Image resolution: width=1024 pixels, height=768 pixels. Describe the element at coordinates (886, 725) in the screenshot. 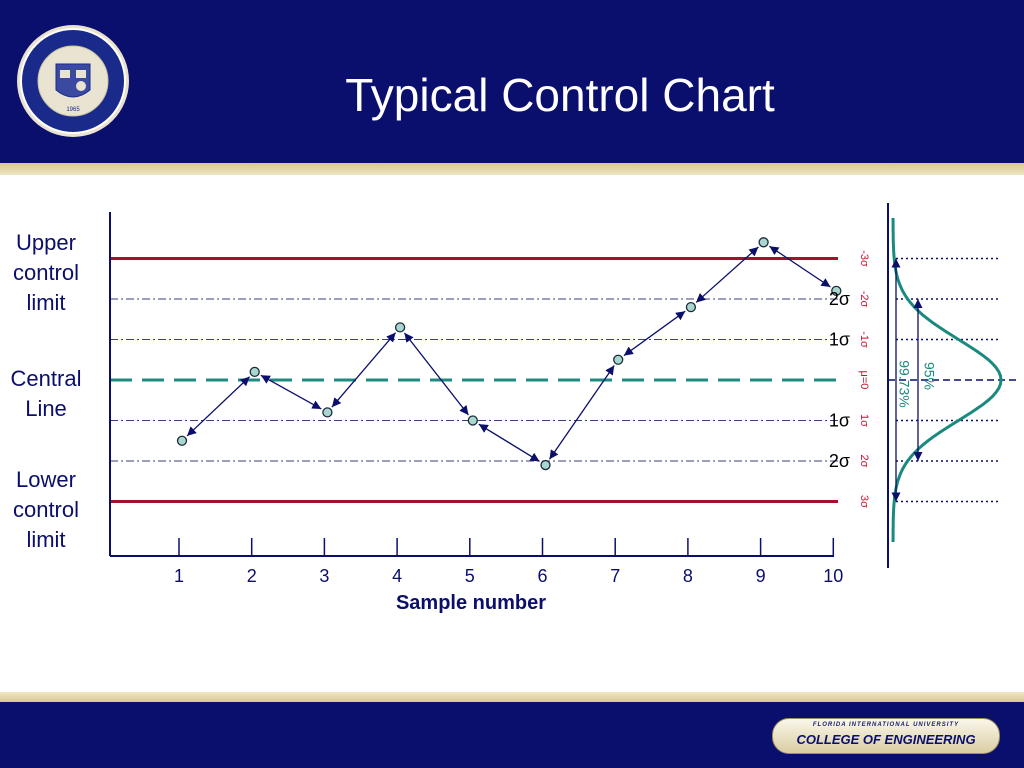

I see `badge-university-name: FLORIDA INTERNATIONAL UNIVERSITY` at that location.